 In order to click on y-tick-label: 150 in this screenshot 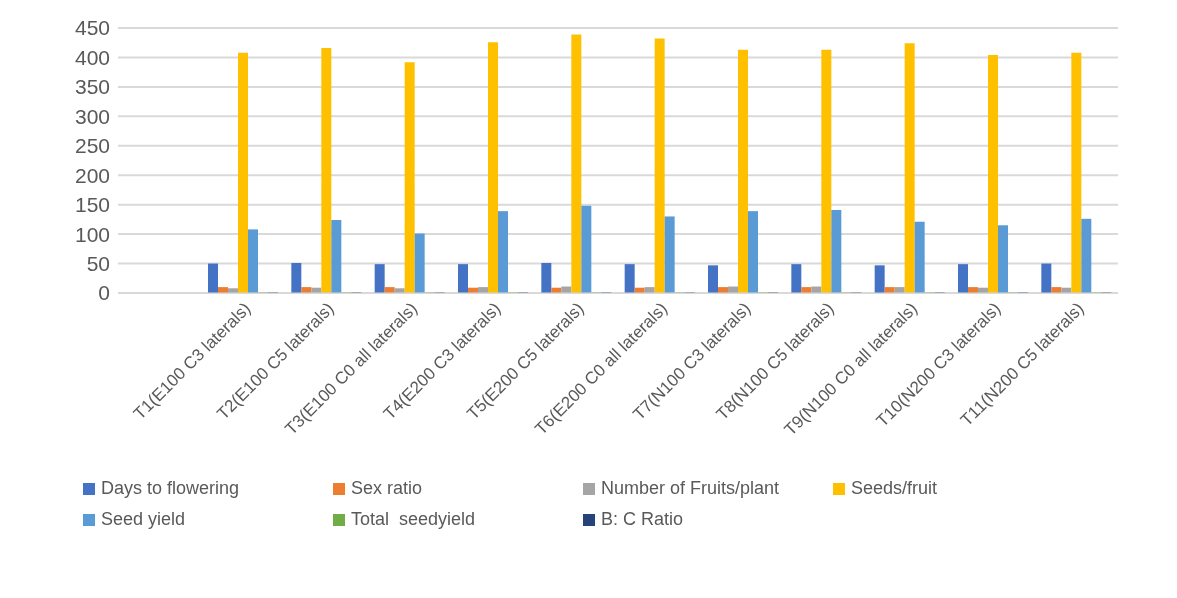, I will do `click(92, 205)`.